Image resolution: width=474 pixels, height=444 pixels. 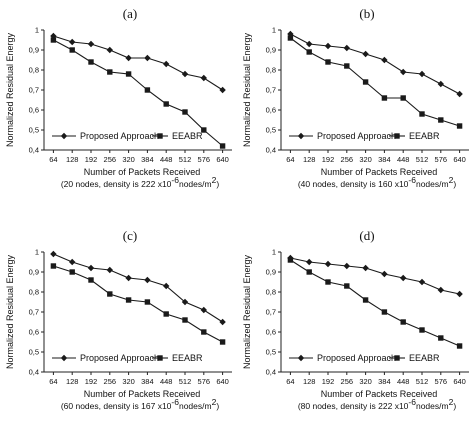 I want to click on y-tick-label: 1, so click(x=37, y=252).